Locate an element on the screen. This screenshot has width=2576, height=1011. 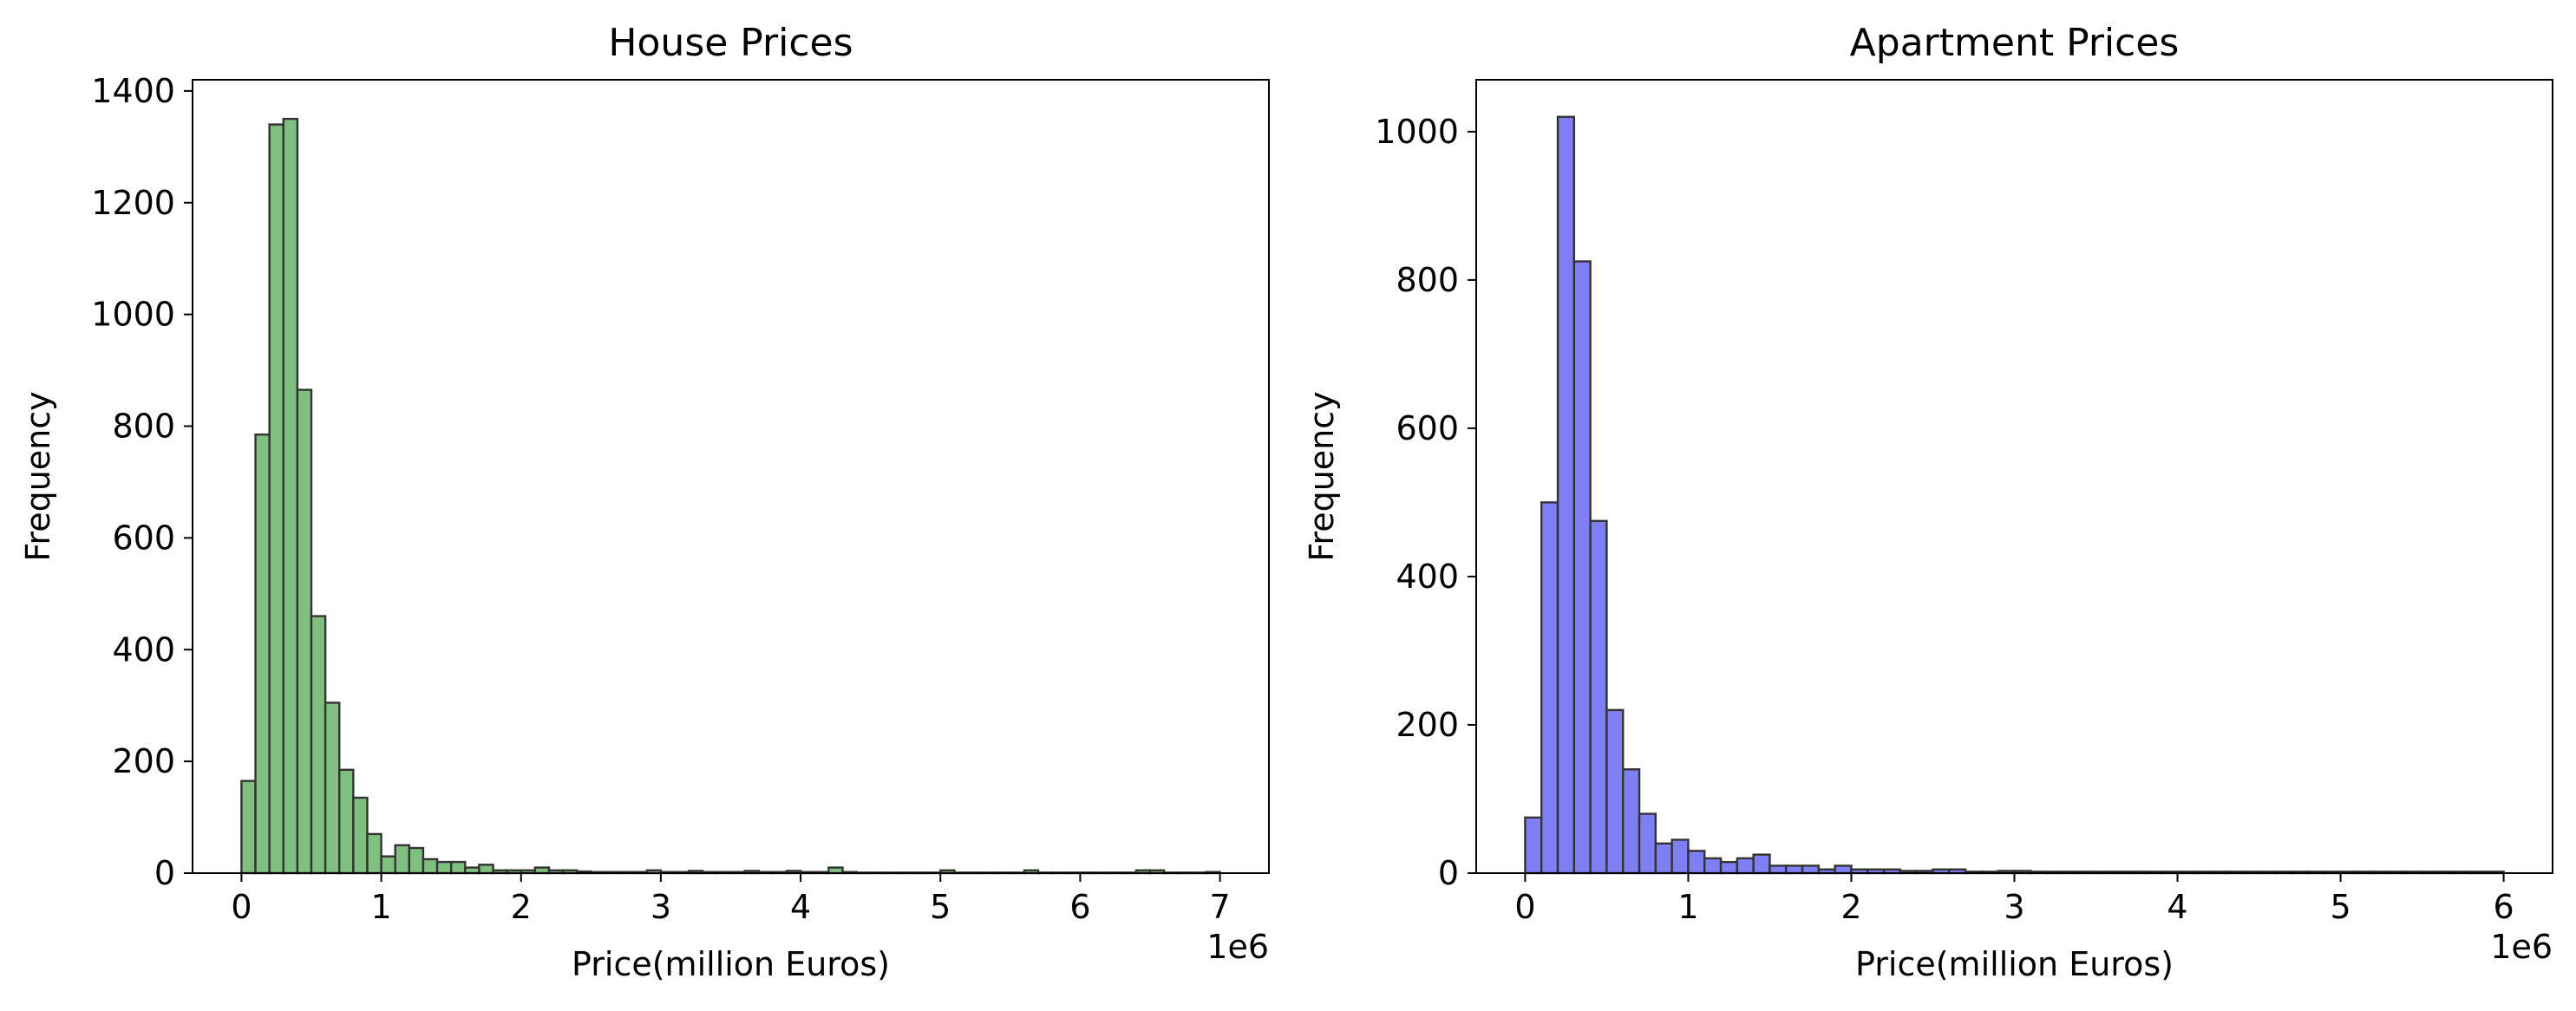
house-x-tick-label: 3 is located at coordinates (661, 907).